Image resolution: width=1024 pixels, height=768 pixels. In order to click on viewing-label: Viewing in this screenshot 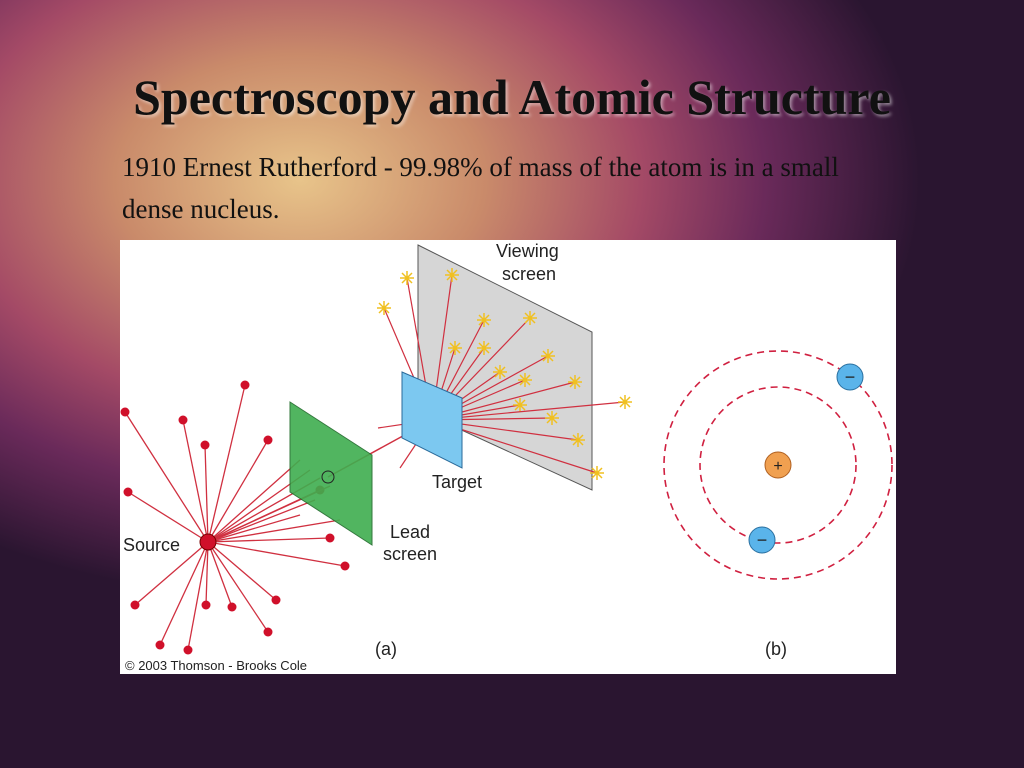, I will do `click(527, 251)`.